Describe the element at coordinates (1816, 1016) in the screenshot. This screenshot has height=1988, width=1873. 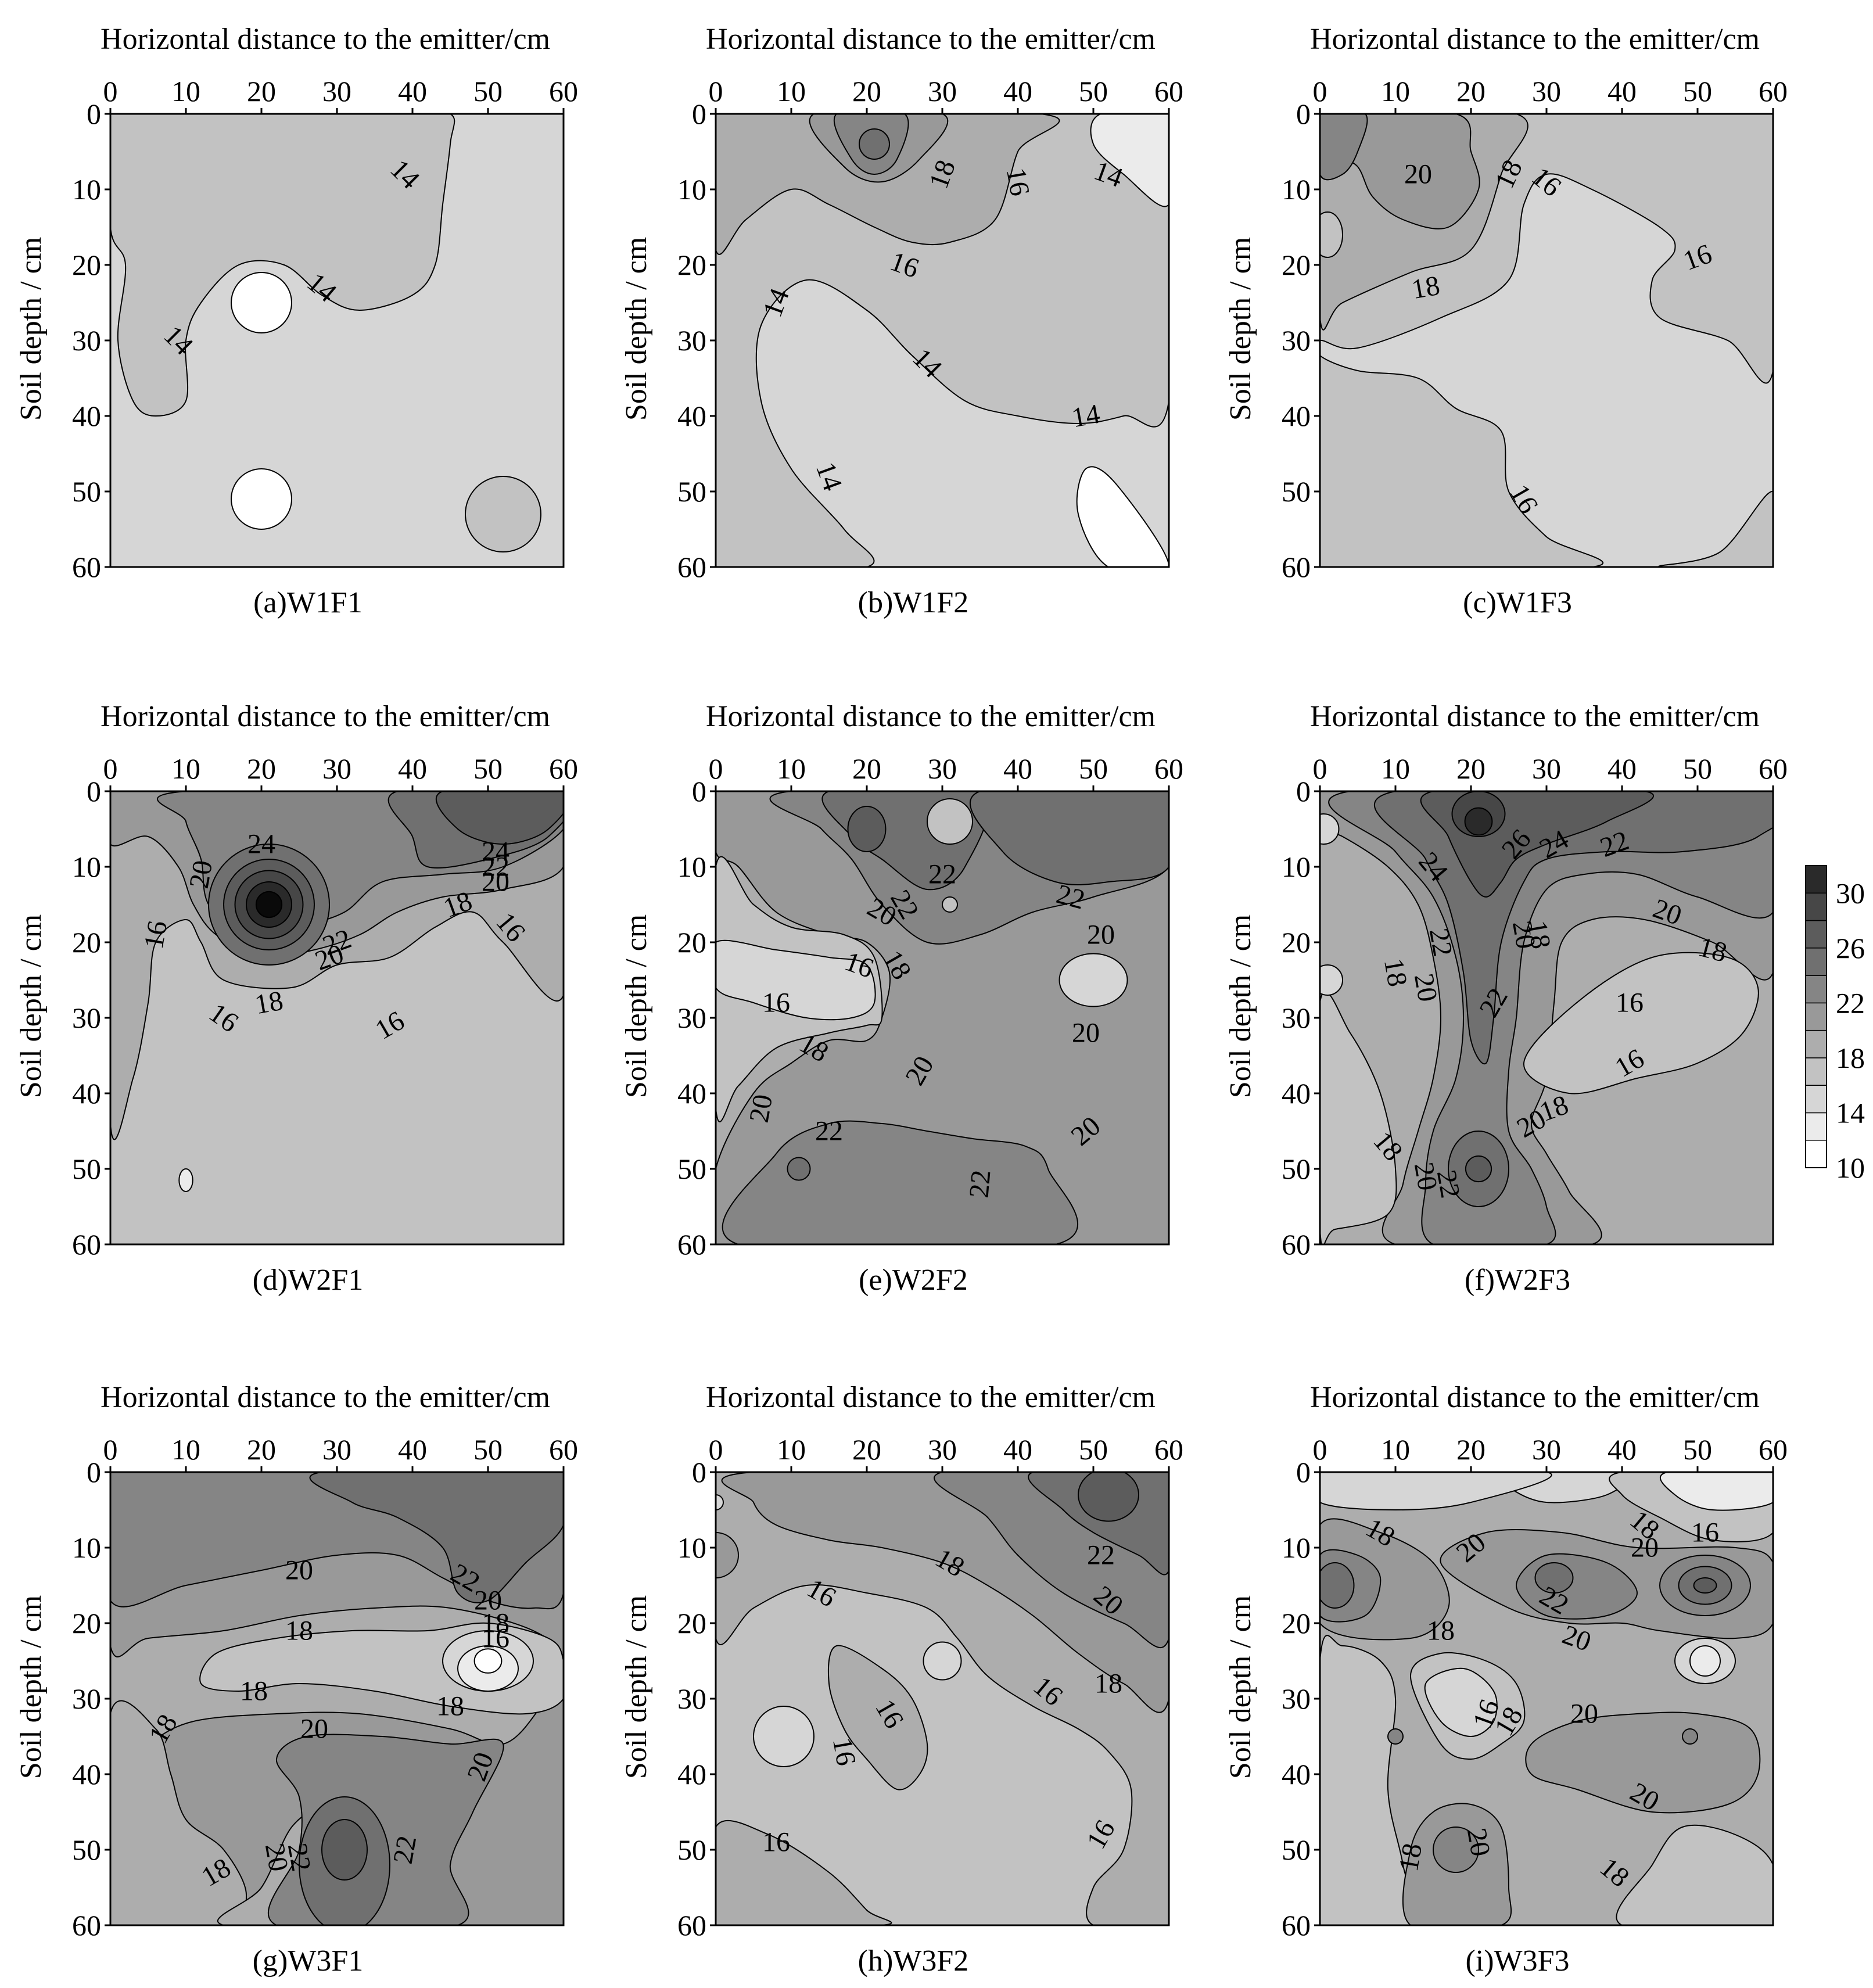
I see `colorbar-frame` at that location.